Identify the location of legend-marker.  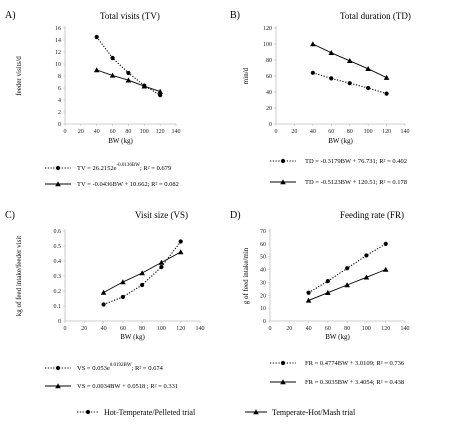
(88, 412).